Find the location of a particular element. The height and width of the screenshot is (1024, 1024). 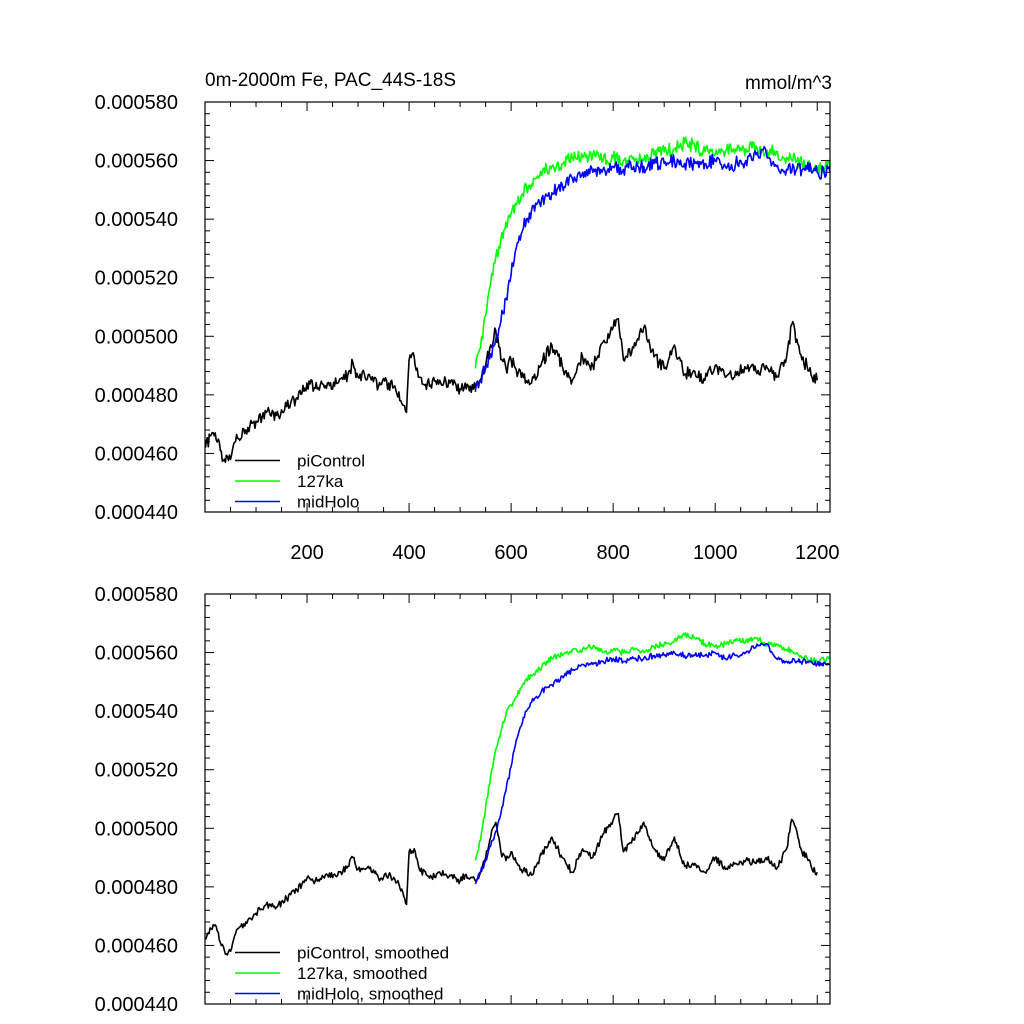

legend-label: 127ka is located at coordinates (320, 481).